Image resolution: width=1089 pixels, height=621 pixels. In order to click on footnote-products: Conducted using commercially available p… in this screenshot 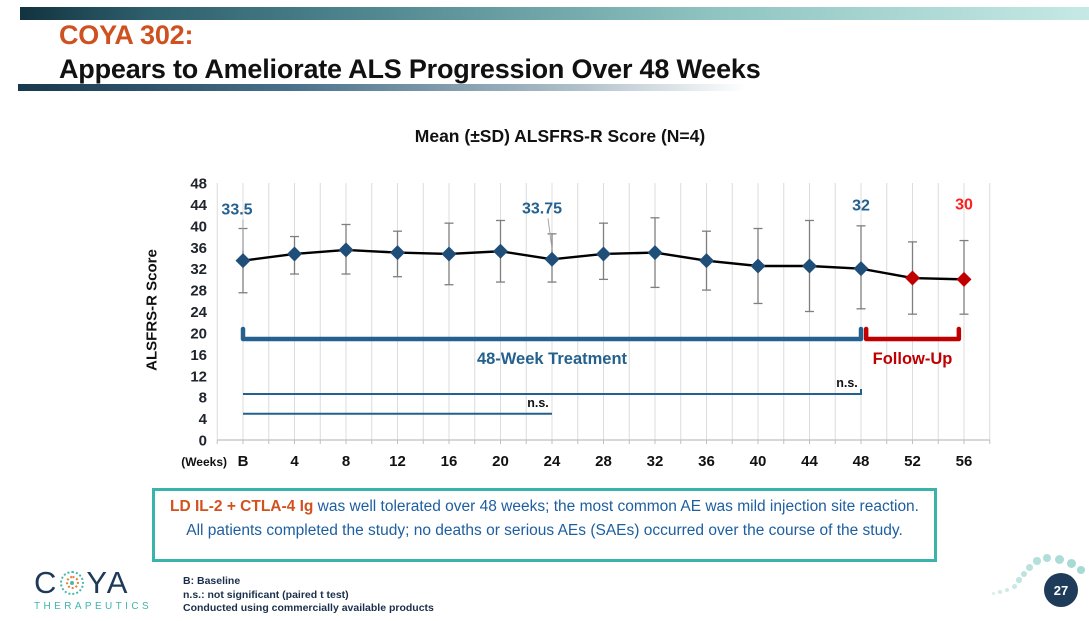, I will do `click(308, 608)`.